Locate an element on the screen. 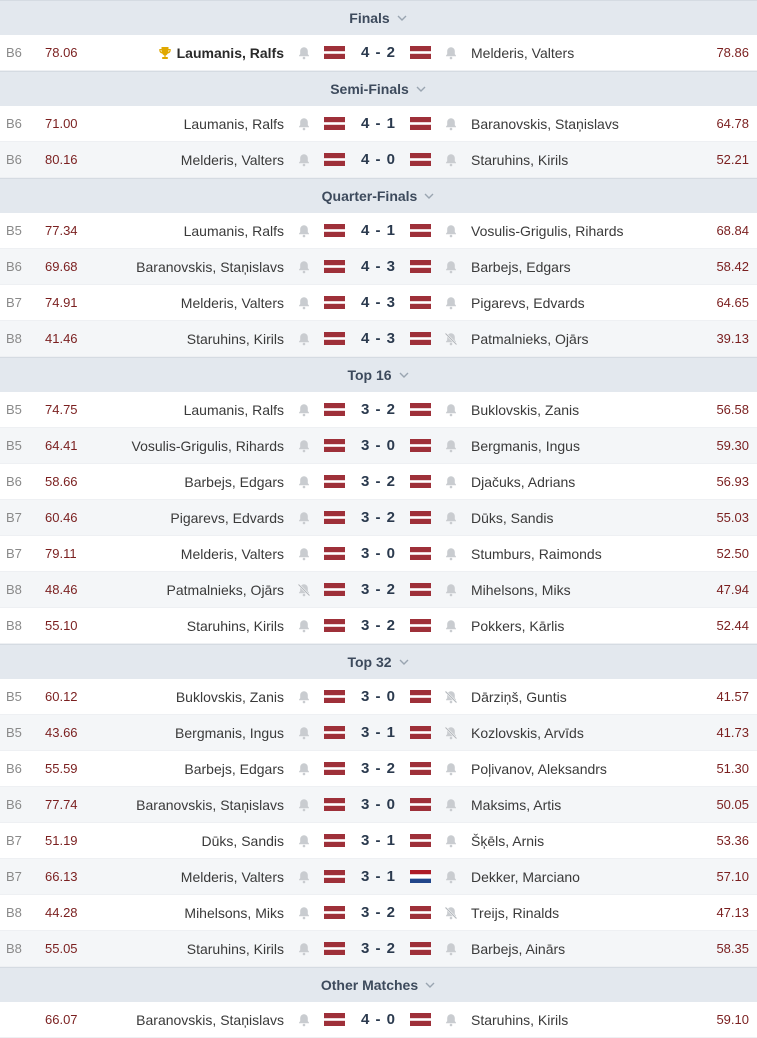 The height and width of the screenshot is (1038, 757). player1-name: Vosulis-Grigulis, Rihards is located at coordinates (208, 446).